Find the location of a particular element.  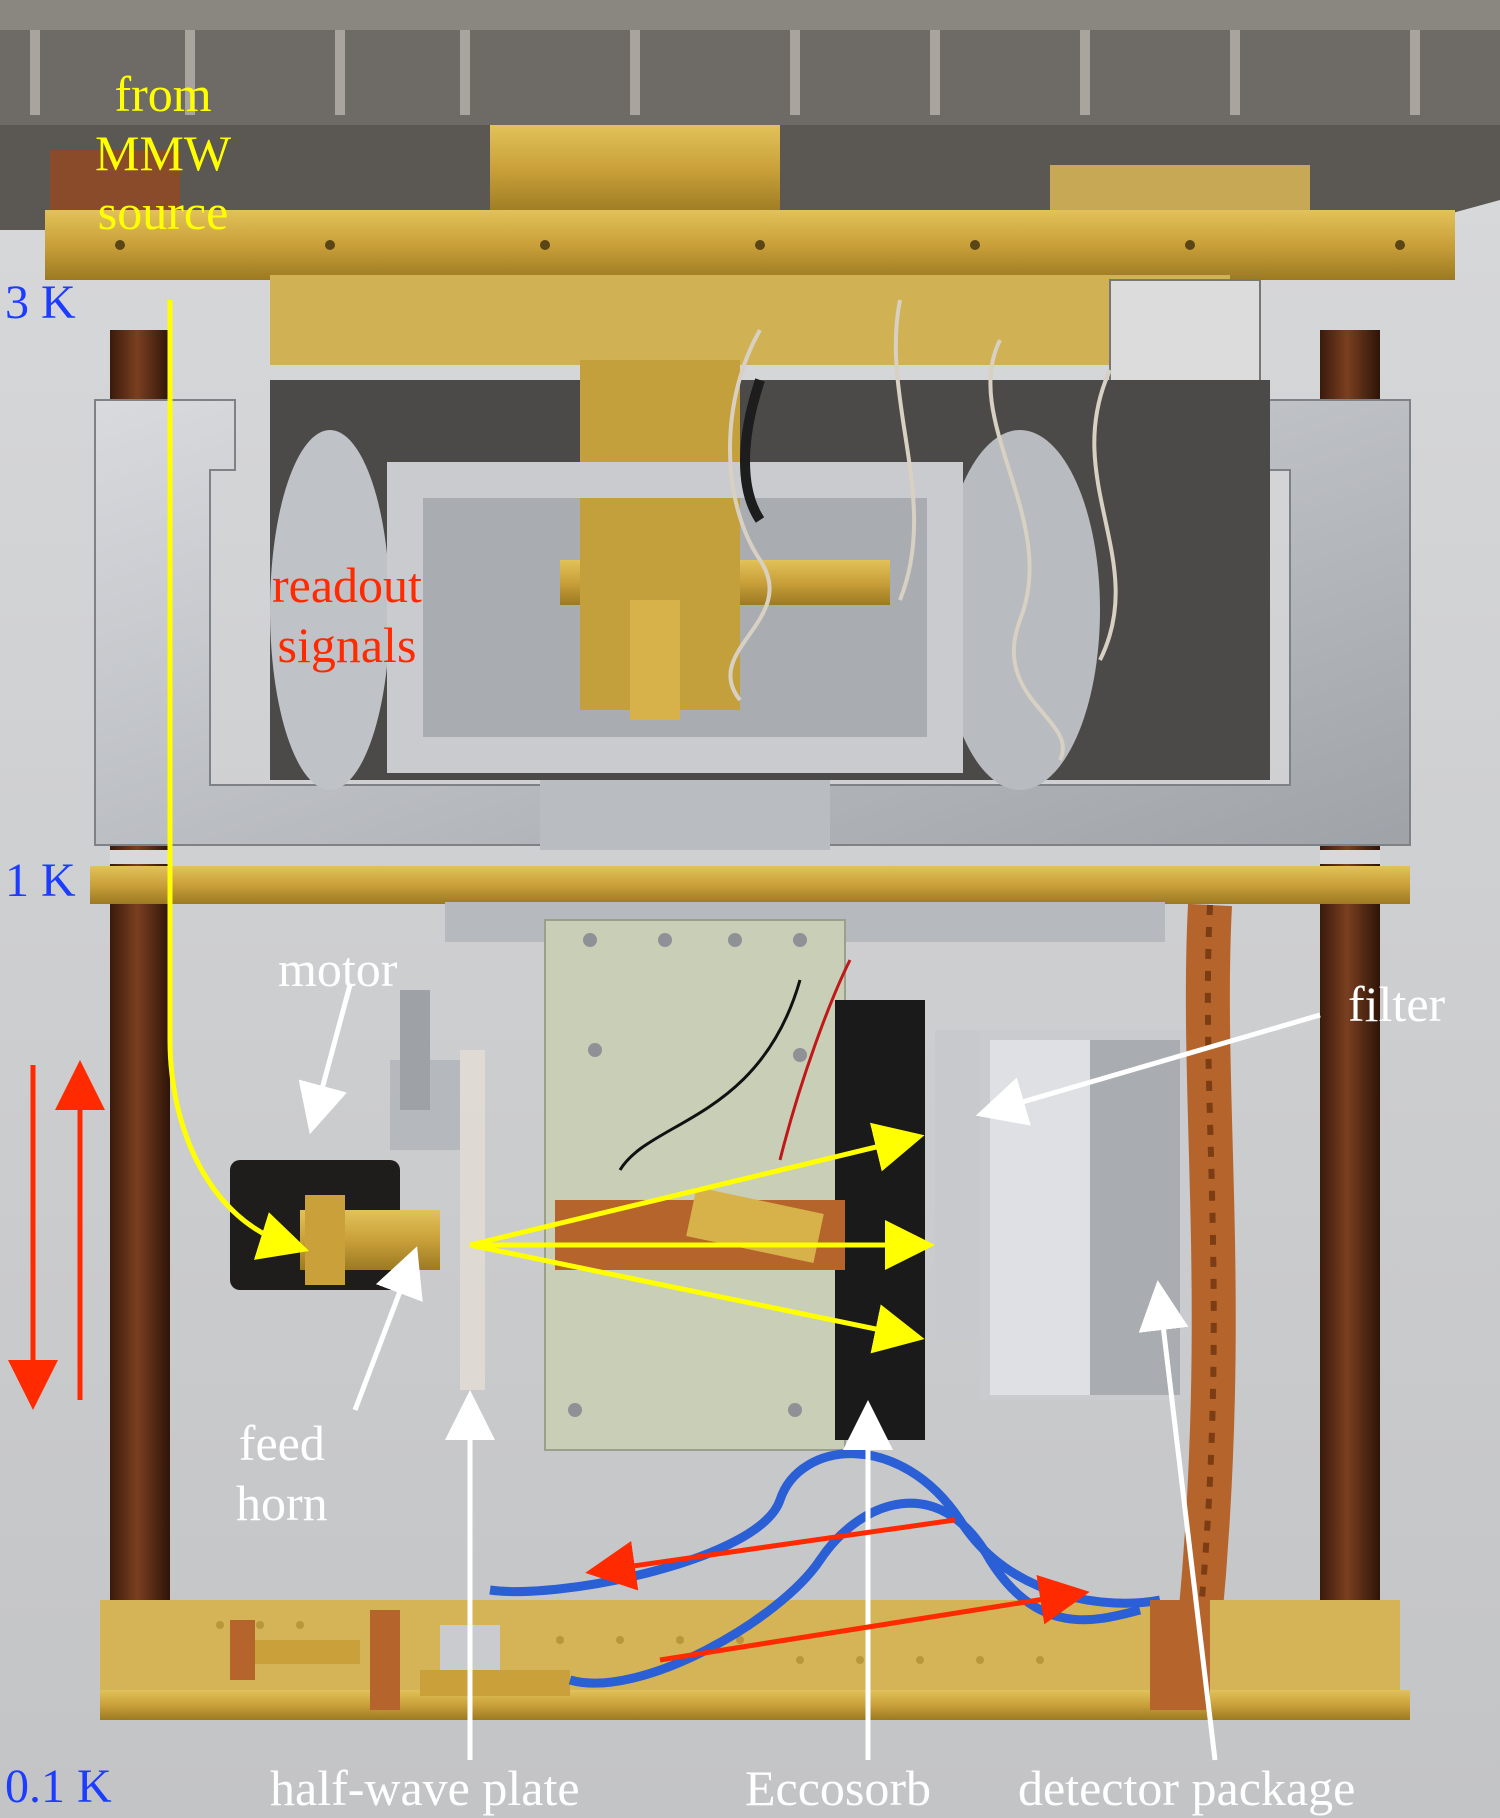

motor-label: motor is located at coordinates (338, 969).